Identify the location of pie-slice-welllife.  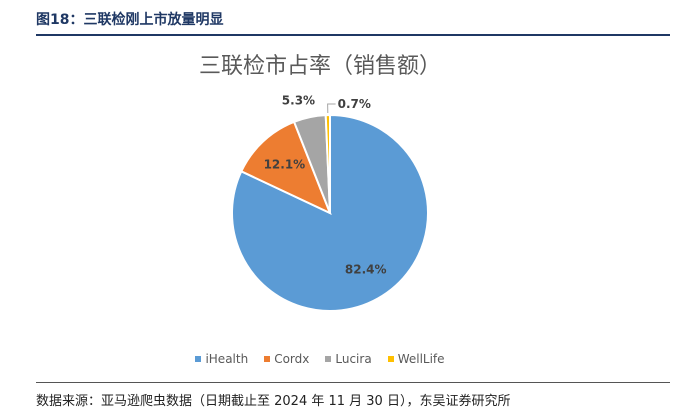
(327, 163).